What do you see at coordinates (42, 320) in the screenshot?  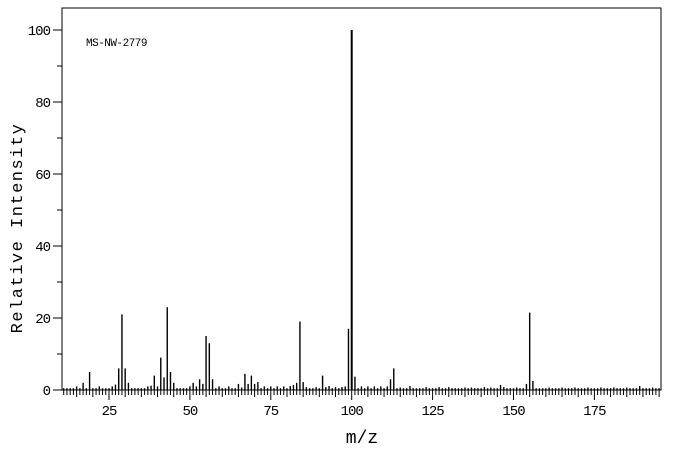 I see `y-tick-label: 20` at bounding box center [42, 320].